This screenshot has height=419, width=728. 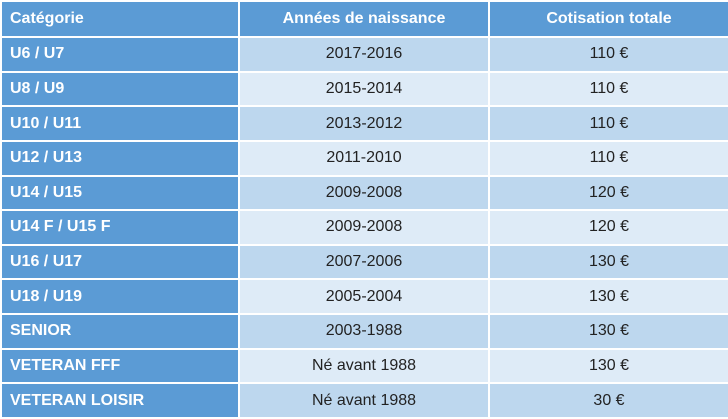 What do you see at coordinates (120, 19) in the screenshot?
I see `header-category: Catégorie` at bounding box center [120, 19].